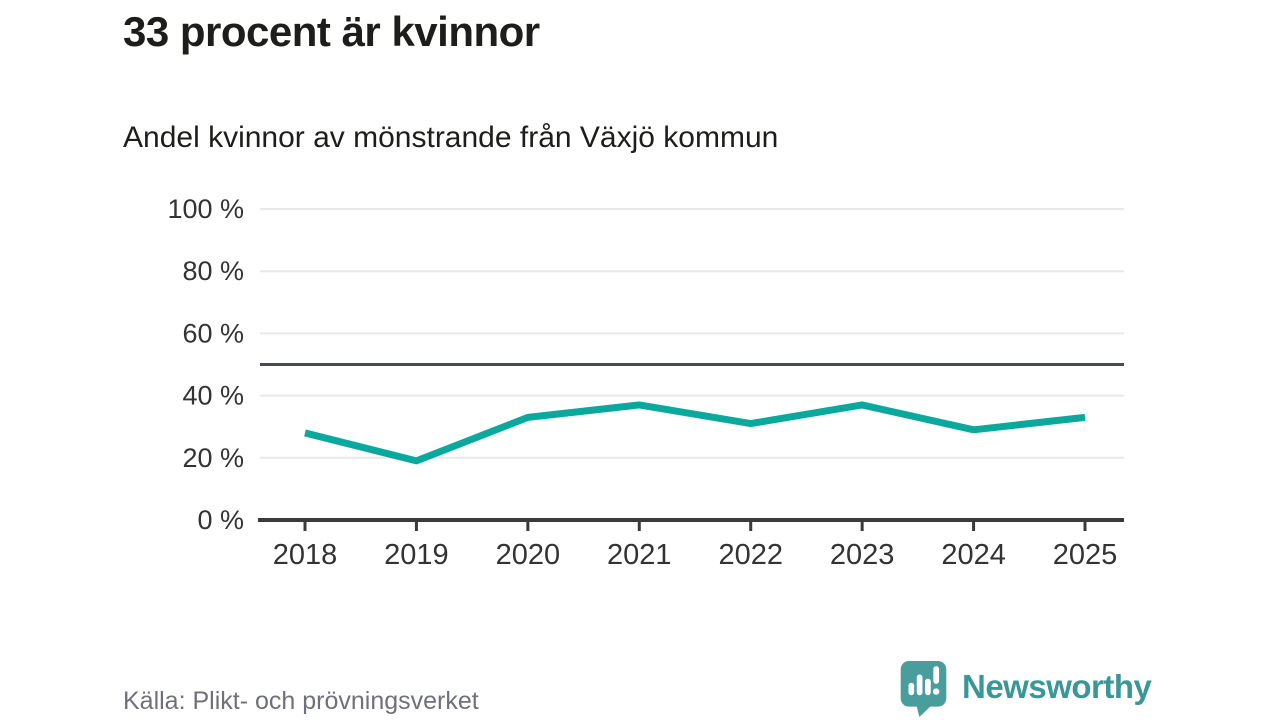 Image resolution: width=1280 pixels, height=720 pixels. What do you see at coordinates (301, 701) in the screenshot?
I see `source-note: Källa: Plikt- och prövningsverket` at bounding box center [301, 701].